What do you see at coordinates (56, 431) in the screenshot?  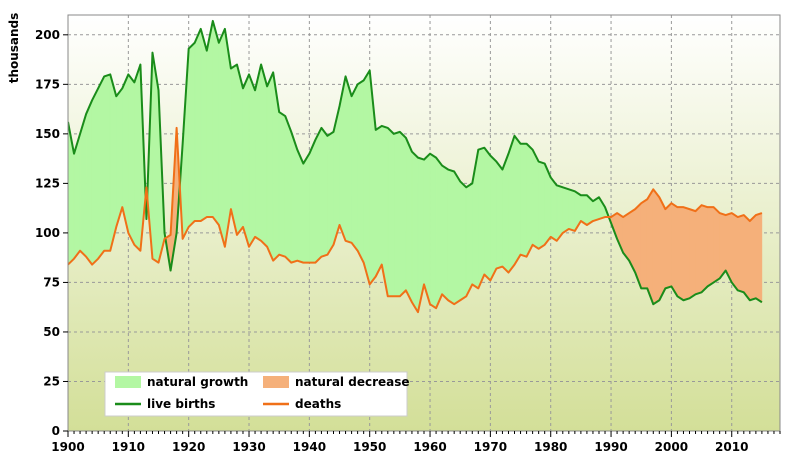 I see `y-tick-label: 0` at bounding box center [56, 431].